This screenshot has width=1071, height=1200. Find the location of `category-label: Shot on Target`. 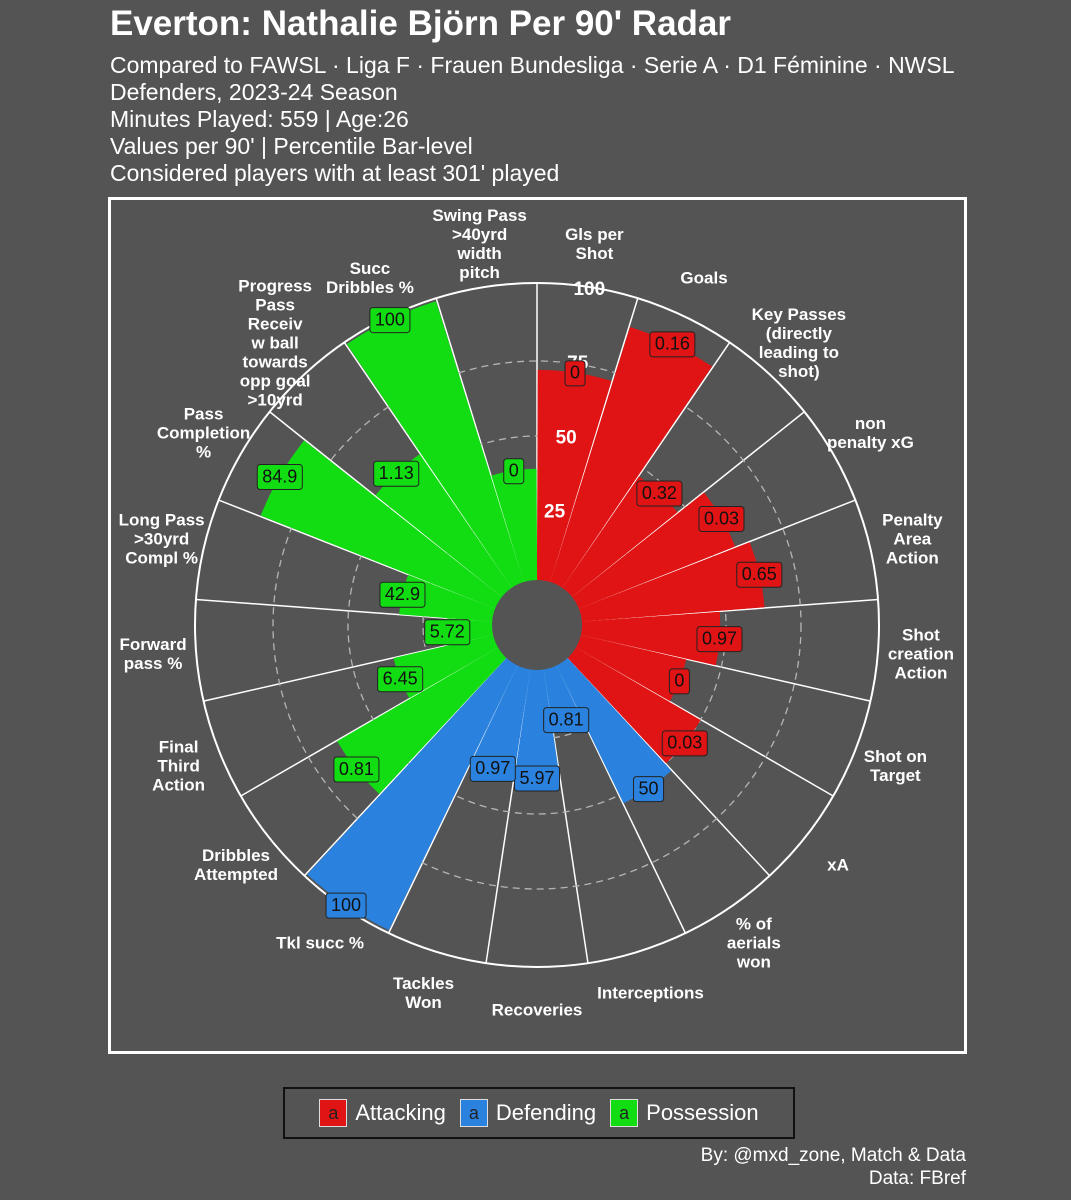

category-label: Shot on Target is located at coordinates (895, 765).